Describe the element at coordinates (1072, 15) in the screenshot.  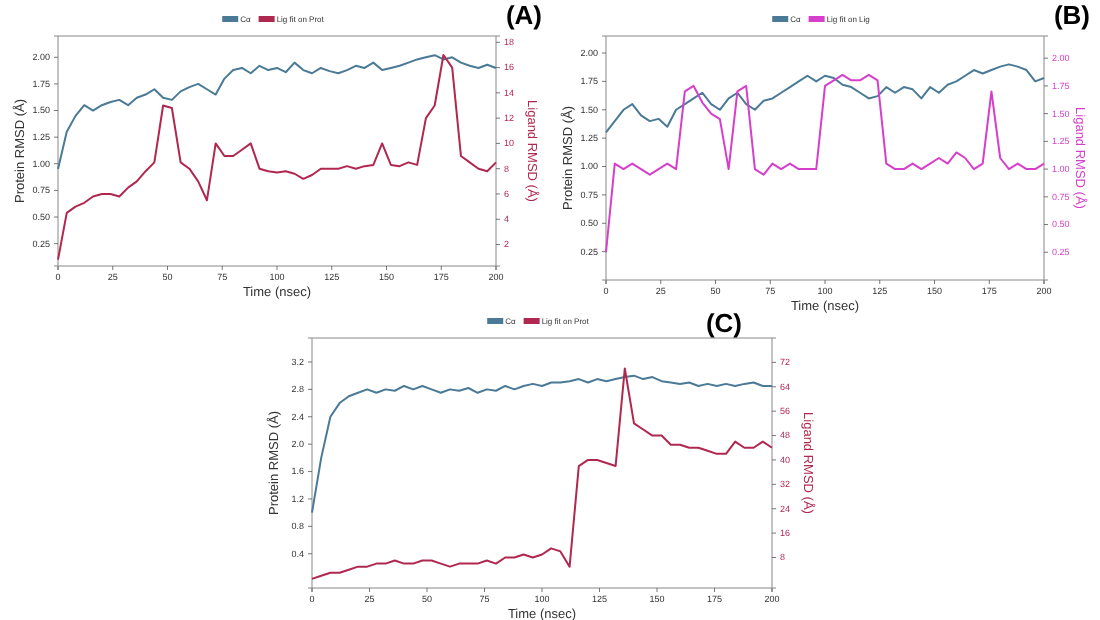
I see `chart-title: (B)` at that location.